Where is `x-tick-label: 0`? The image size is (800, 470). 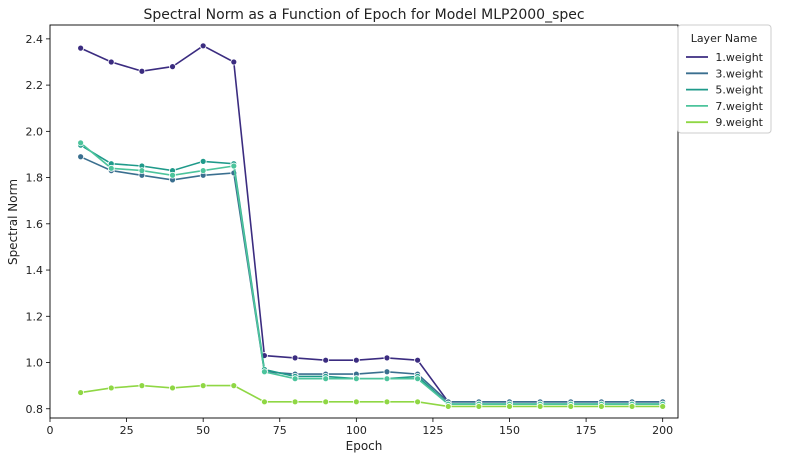 x-tick-label: 0 is located at coordinates (50, 430).